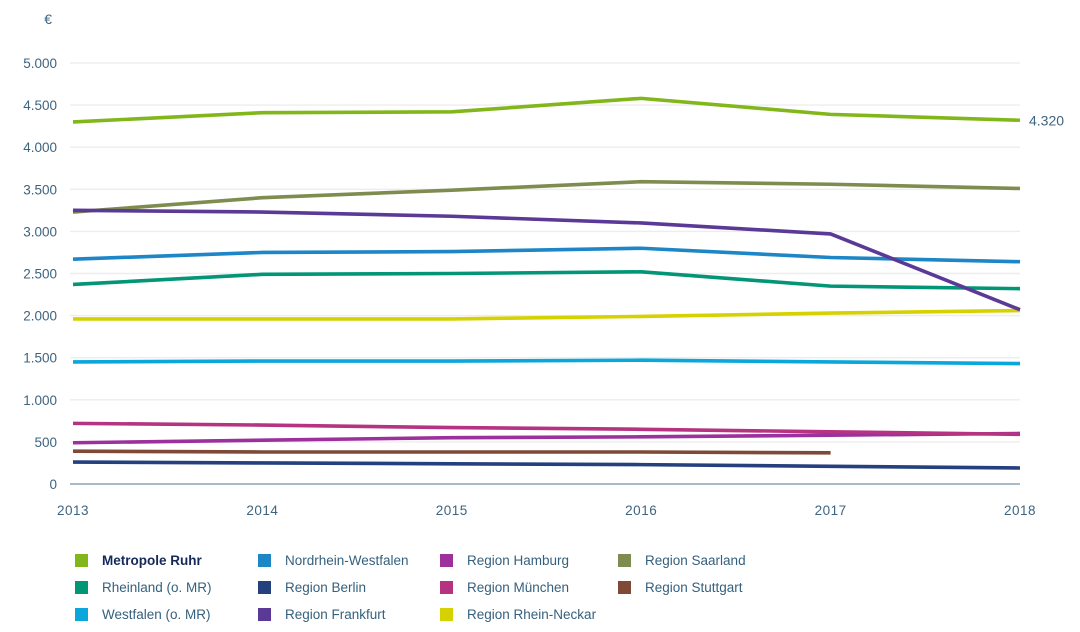  I want to click on legend-item-metropole-ruhr: Metropole Ruhr, so click(138, 560).